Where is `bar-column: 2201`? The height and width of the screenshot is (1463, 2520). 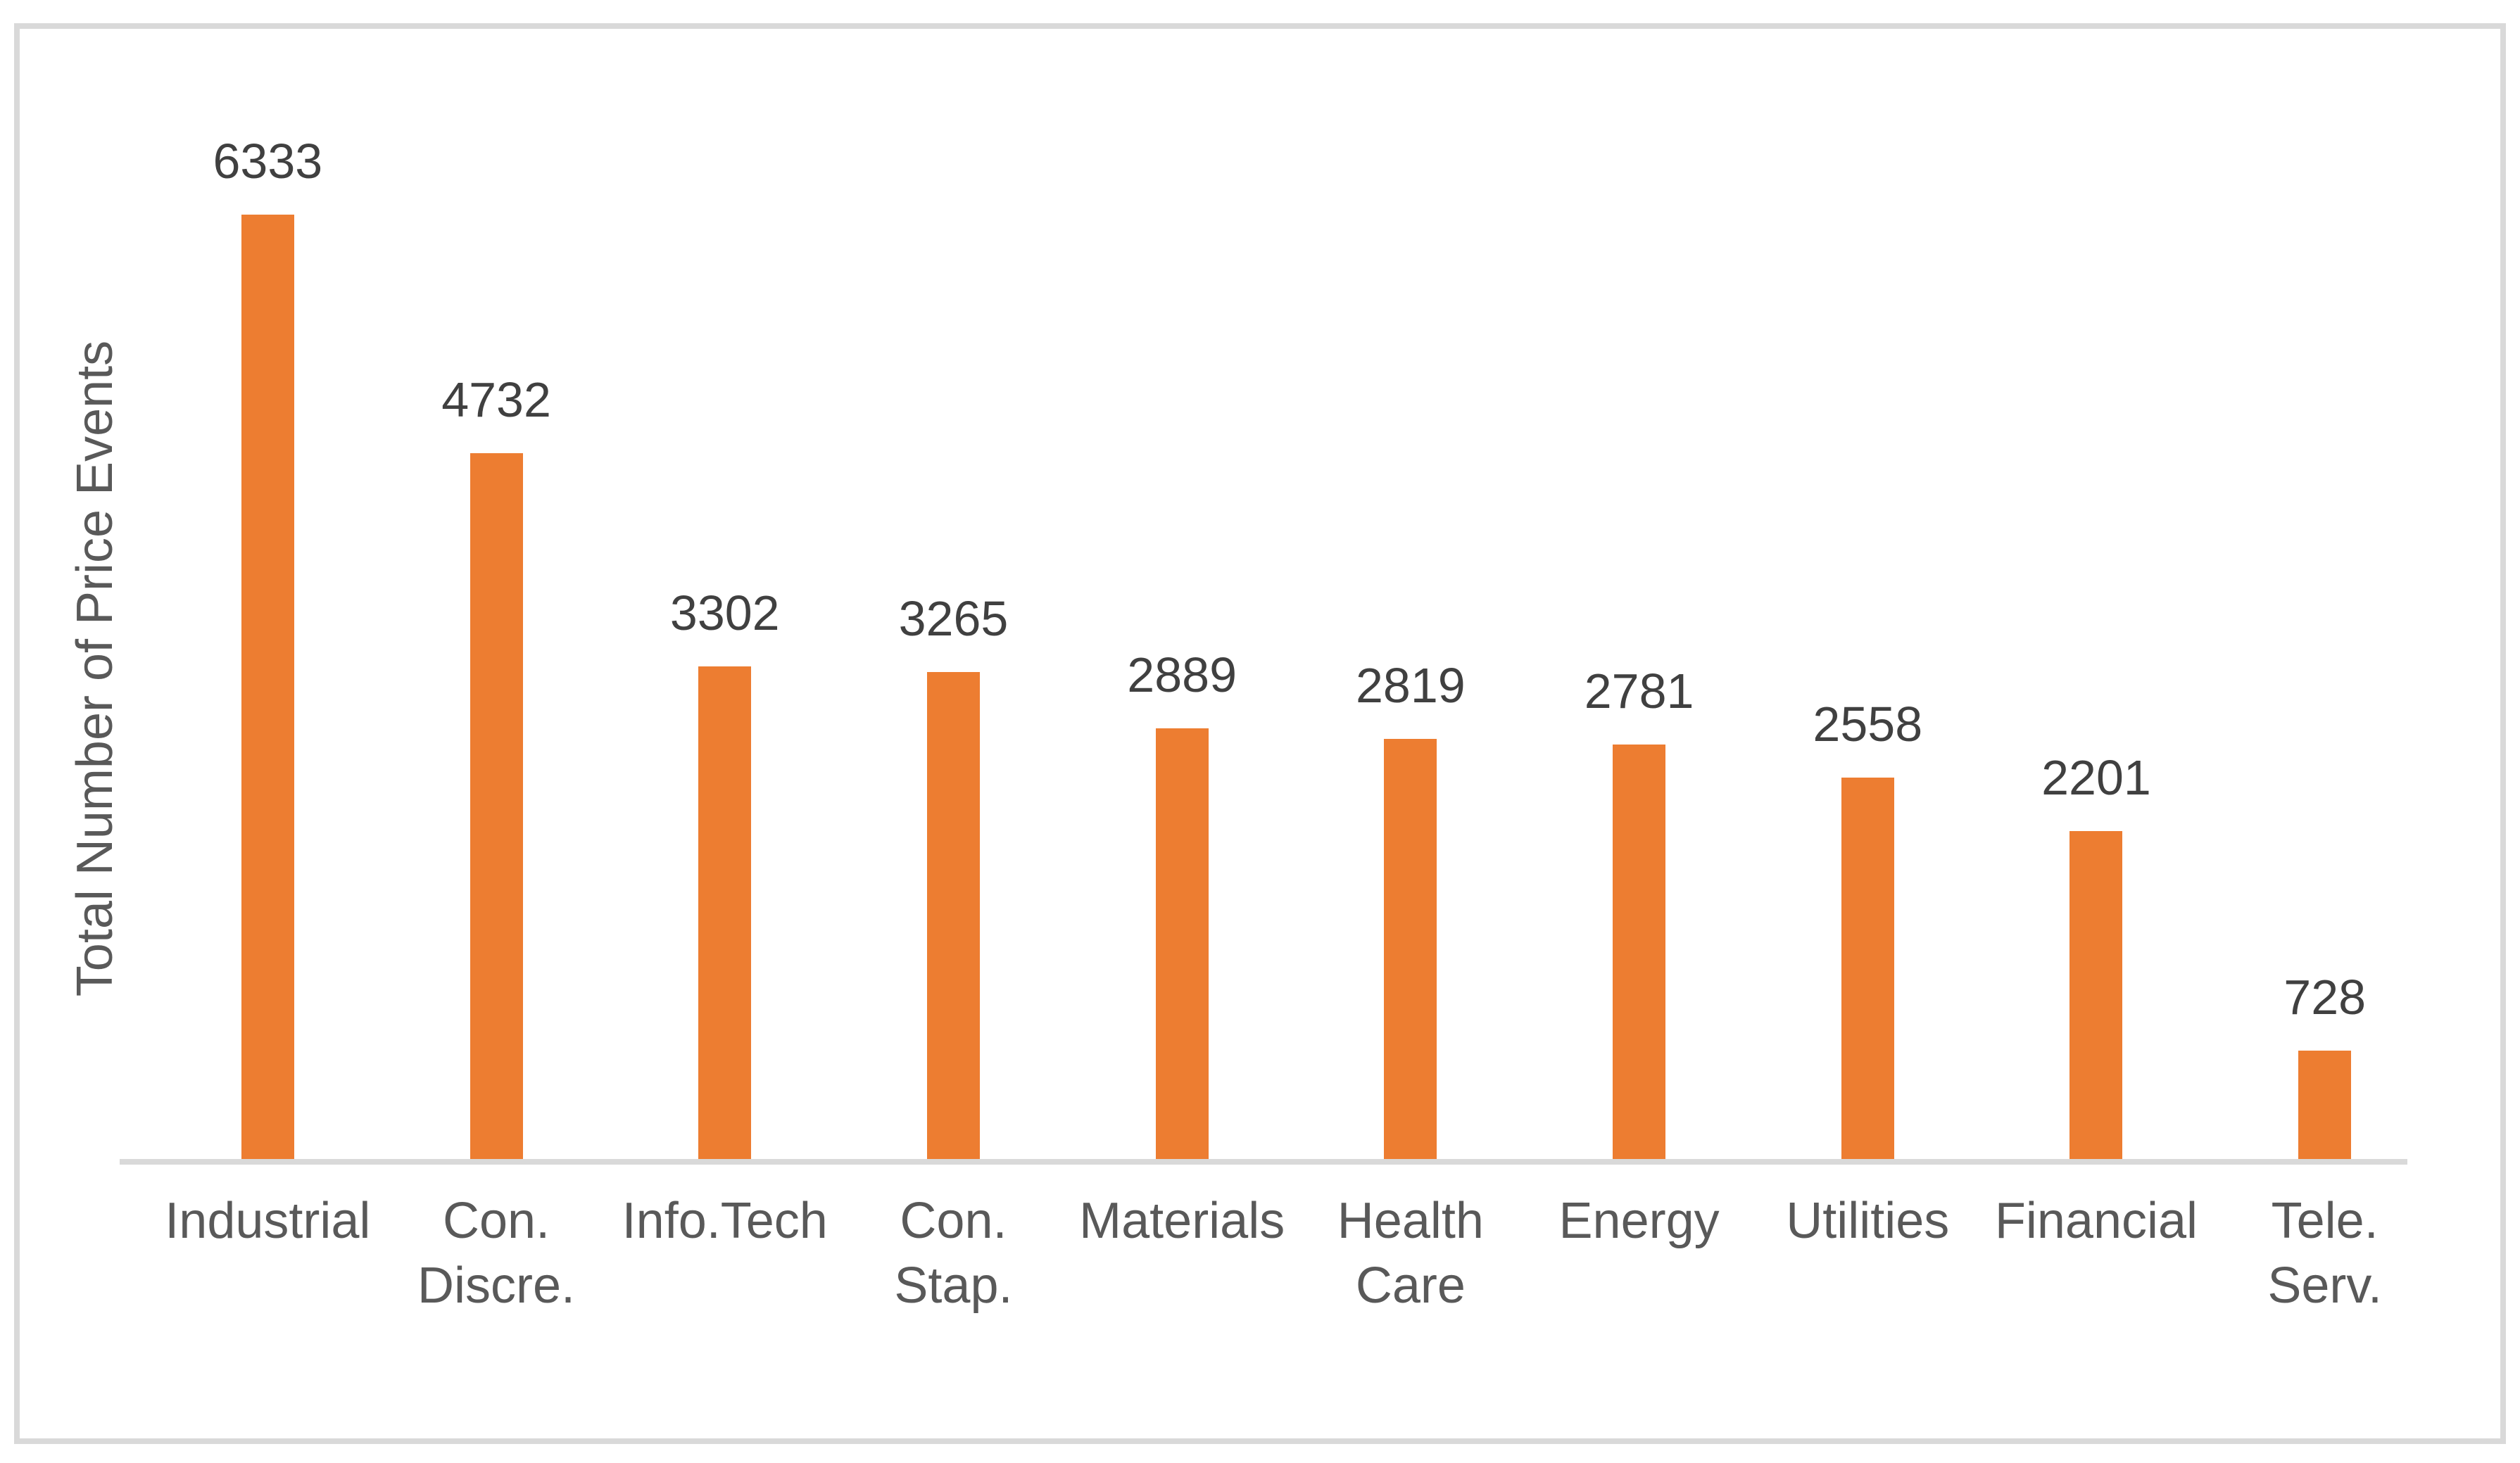
bar-column: 2201 is located at coordinates (2097, 953).